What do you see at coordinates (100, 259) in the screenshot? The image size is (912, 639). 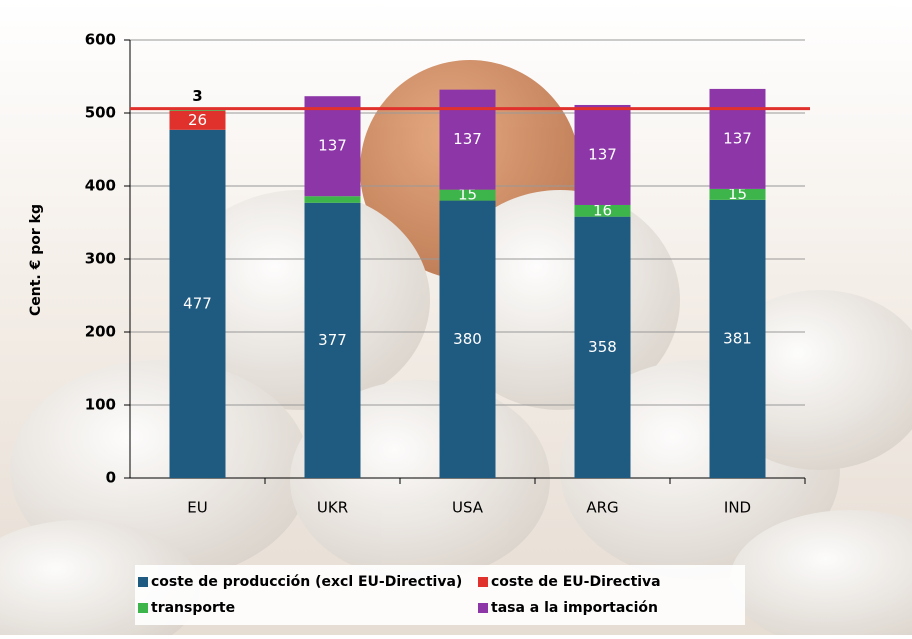 I see `y-tick-label: 300` at bounding box center [100, 259].